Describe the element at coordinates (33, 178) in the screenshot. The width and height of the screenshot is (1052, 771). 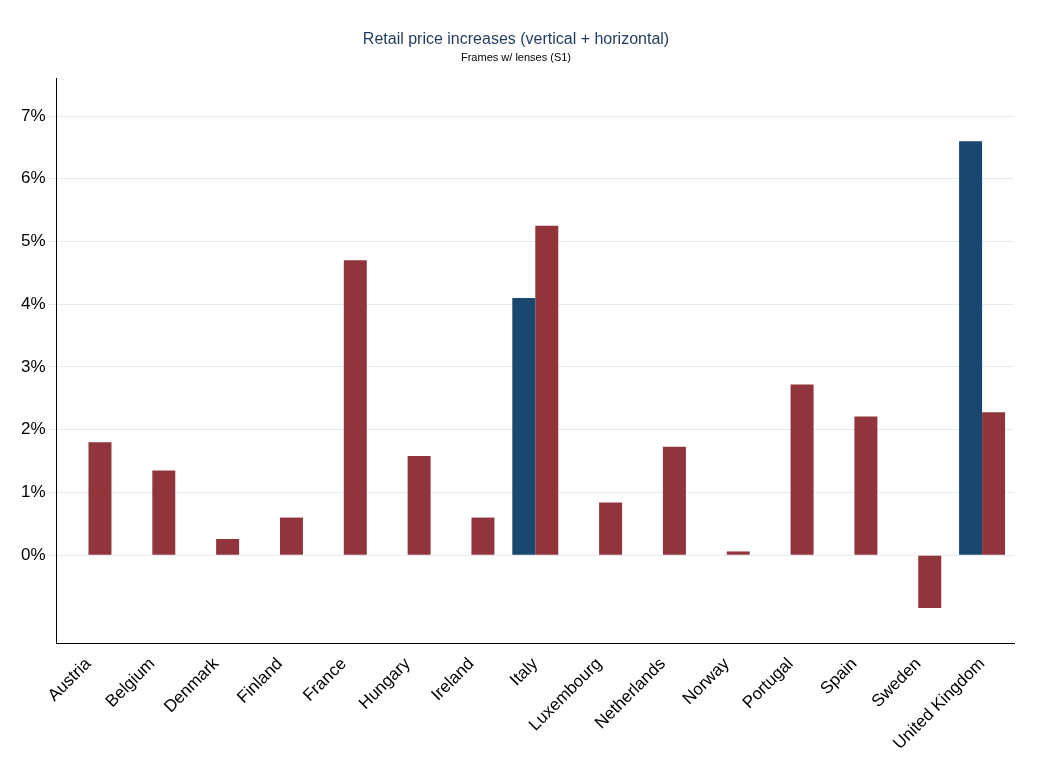
I see `y-tick-label: 6%` at that location.